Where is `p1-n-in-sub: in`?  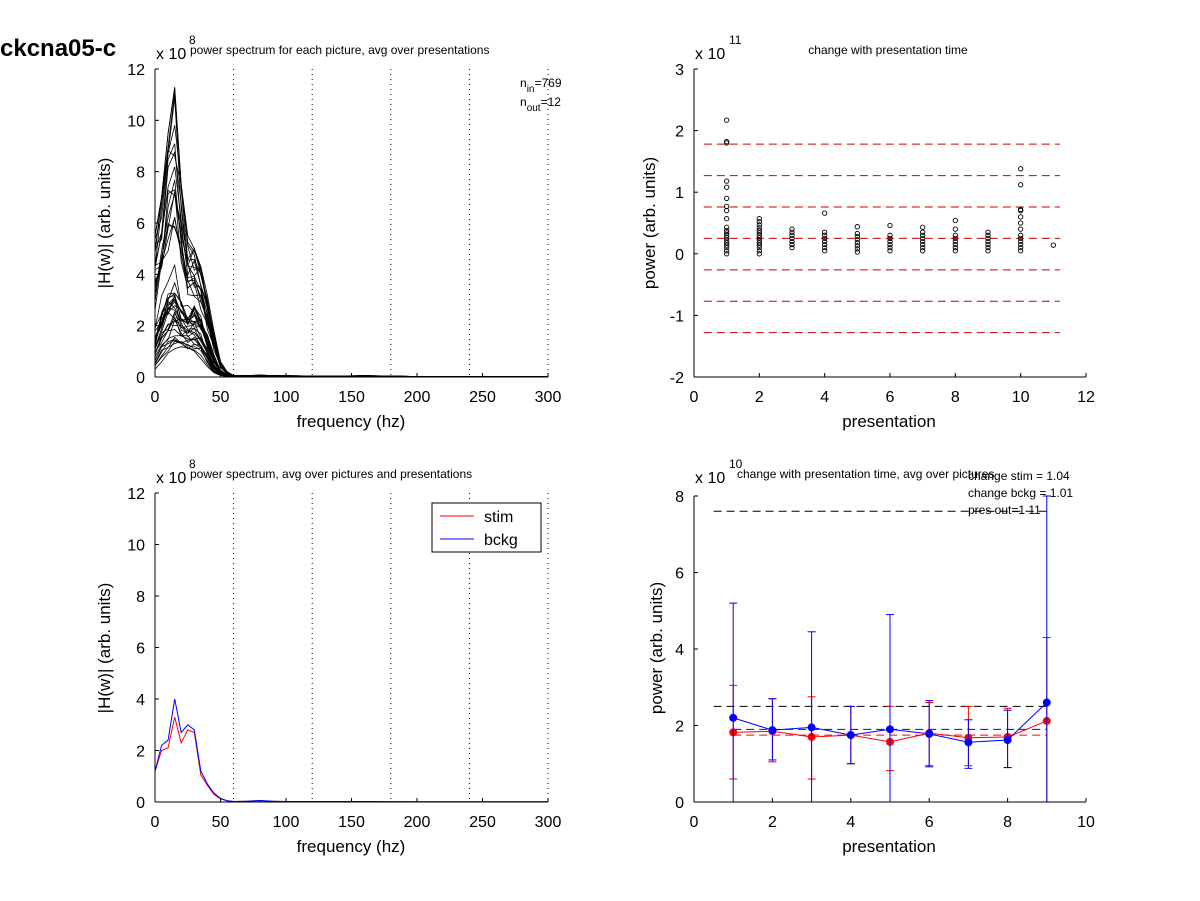 p1-n-in-sub: in is located at coordinates (531, 89).